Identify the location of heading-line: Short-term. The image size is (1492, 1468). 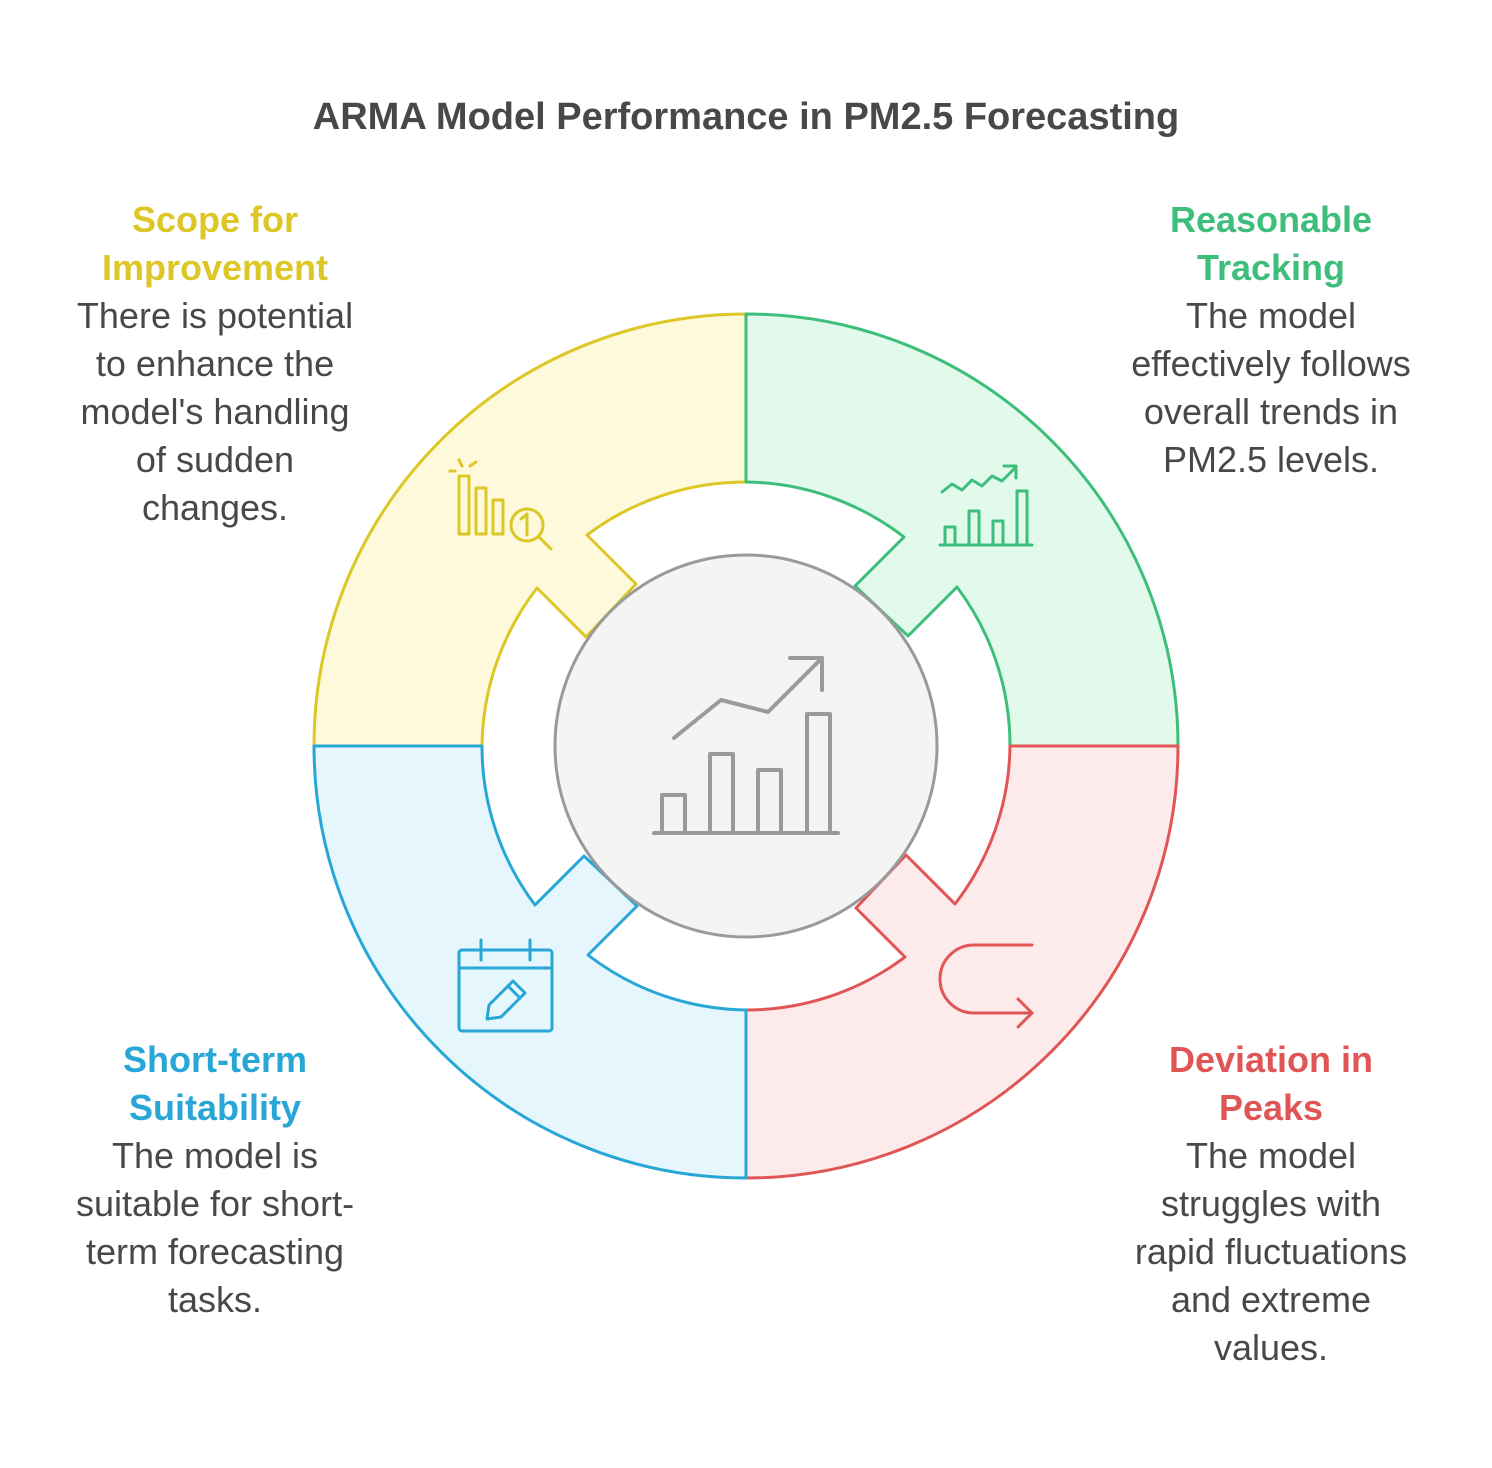
(214, 1059).